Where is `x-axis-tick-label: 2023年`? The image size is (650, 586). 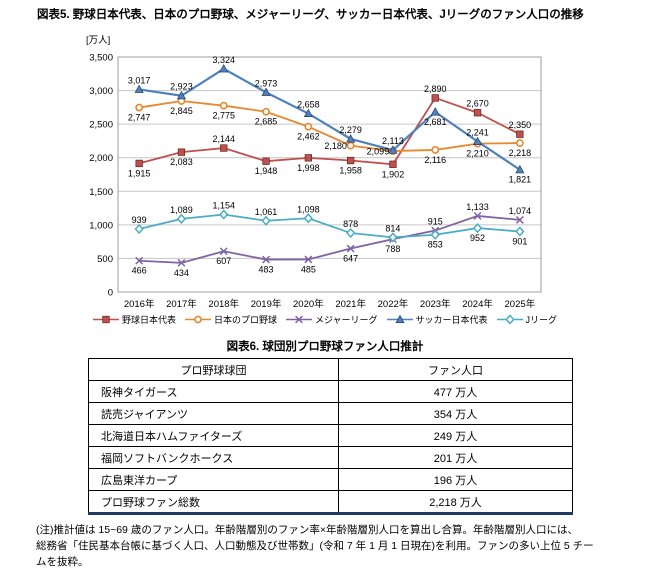
x-axis-tick-label: 2023年 is located at coordinates (435, 304).